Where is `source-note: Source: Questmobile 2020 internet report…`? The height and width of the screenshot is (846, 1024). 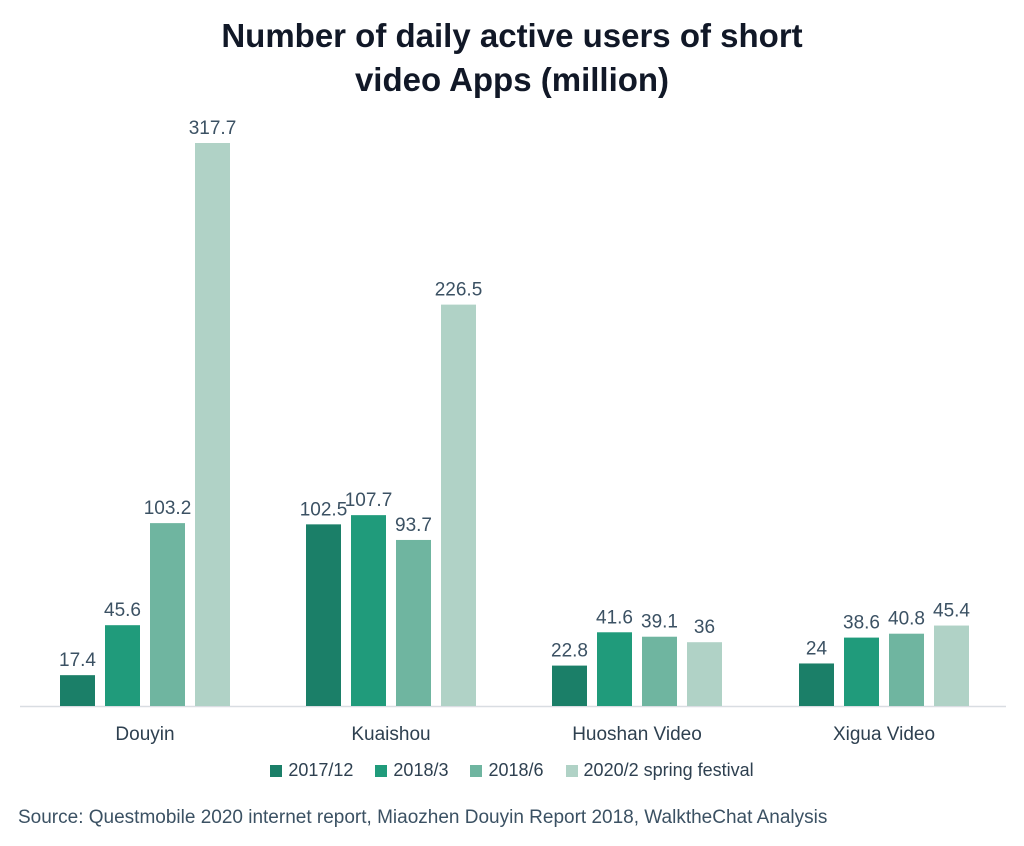 source-note: Source: Questmobile 2020 internet report… is located at coordinates (423, 817).